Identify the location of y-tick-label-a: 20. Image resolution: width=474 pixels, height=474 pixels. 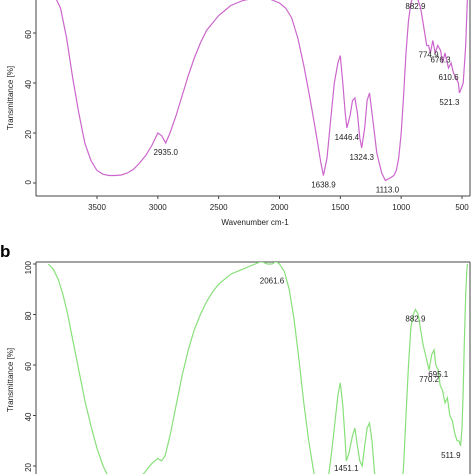
(28, 133).